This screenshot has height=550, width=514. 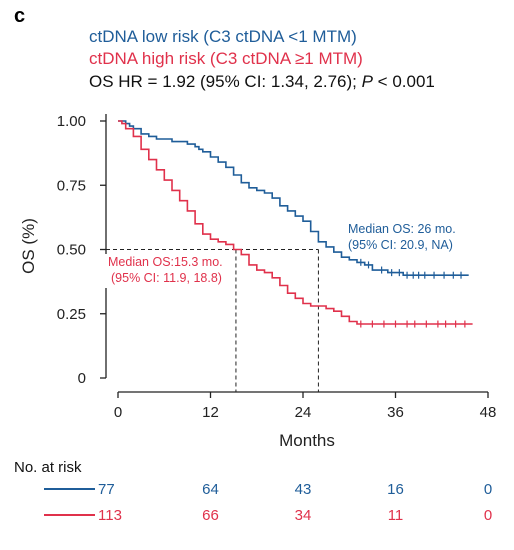 What do you see at coordinates (28, 246) in the screenshot?
I see `y-axis-title: OS (%)` at bounding box center [28, 246].